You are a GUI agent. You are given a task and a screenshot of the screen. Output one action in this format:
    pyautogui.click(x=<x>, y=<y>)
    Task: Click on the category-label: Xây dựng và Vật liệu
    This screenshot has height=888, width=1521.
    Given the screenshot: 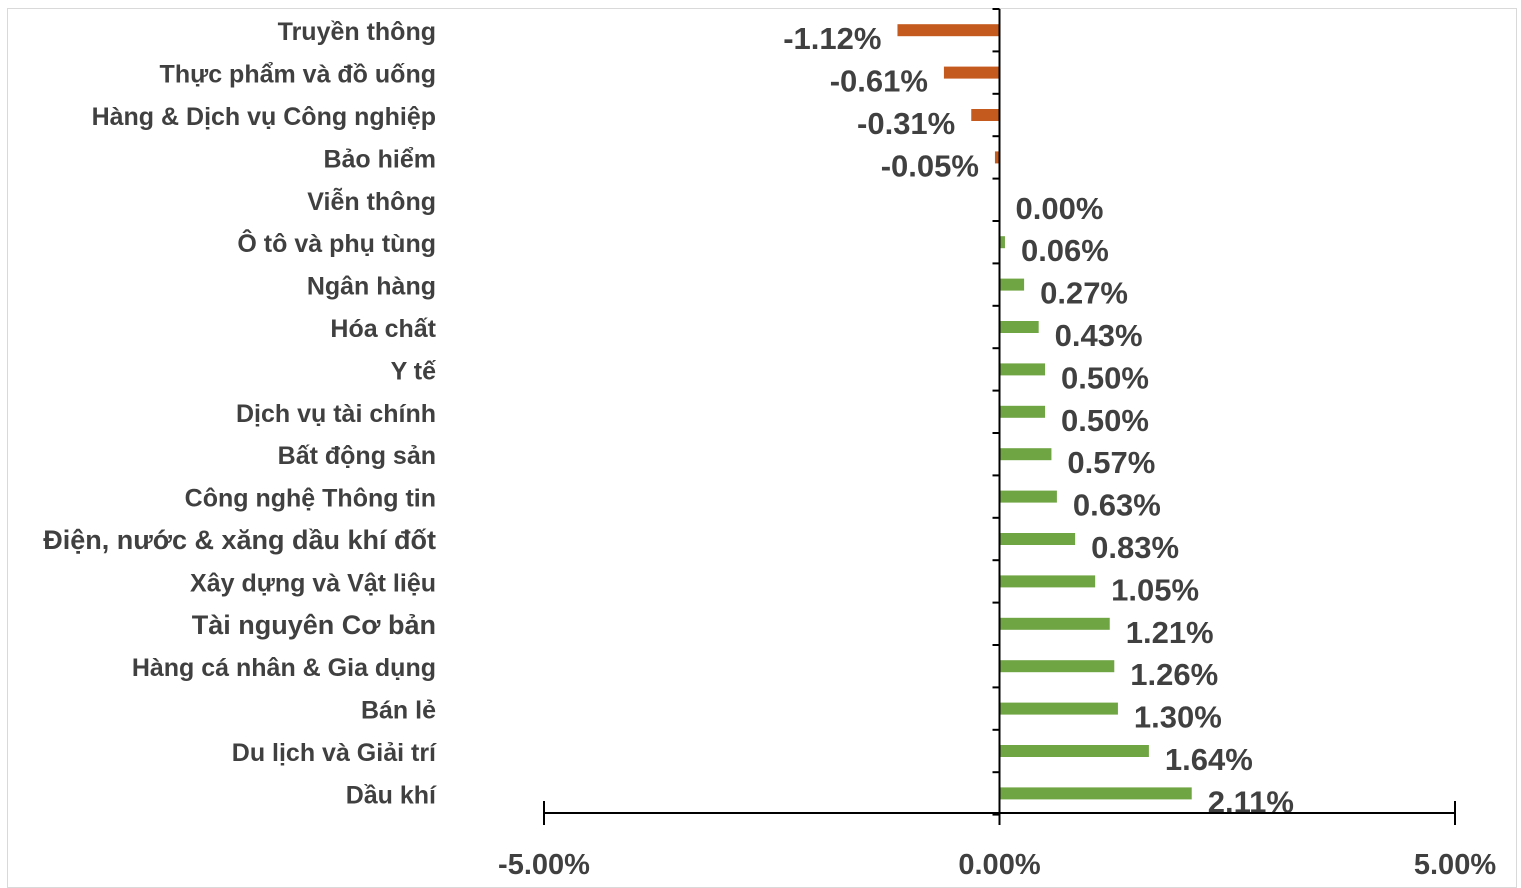 What is the action you would take?
    pyautogui.click(x=313, y=583)
    